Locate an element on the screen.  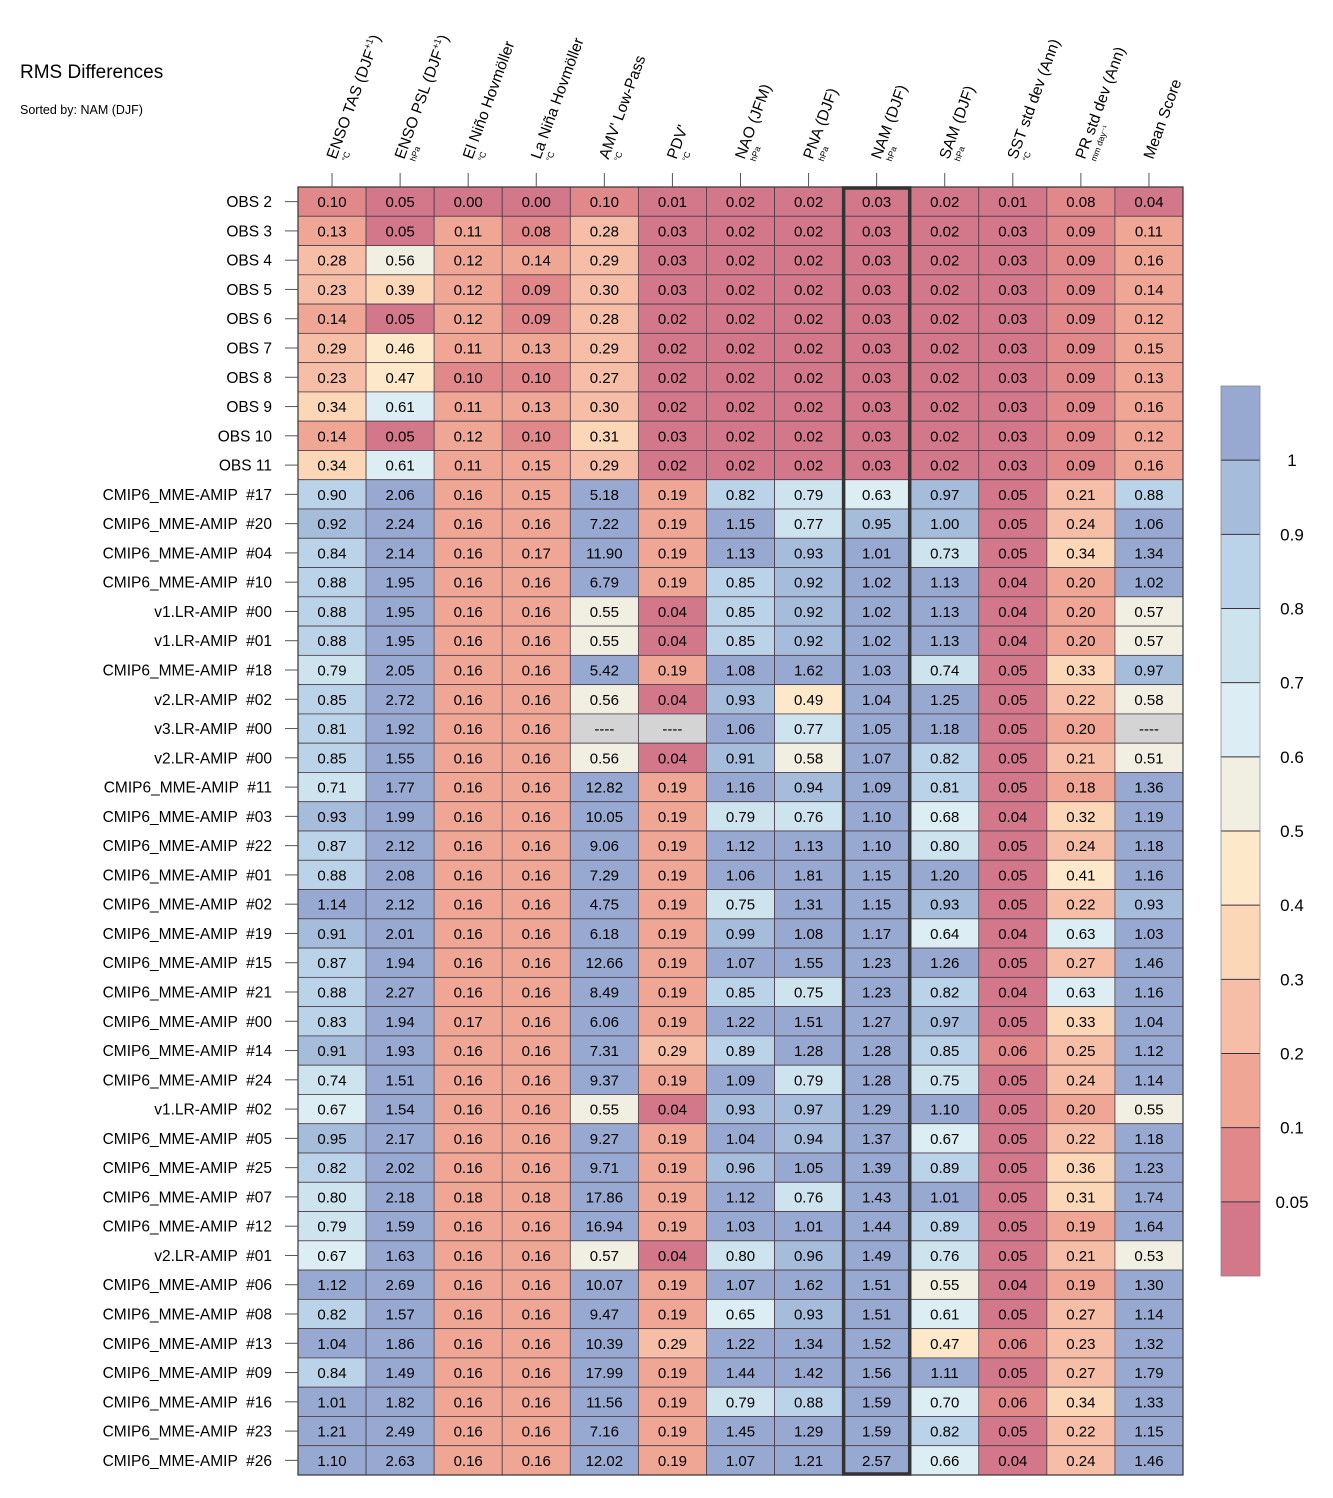
cell-value: 1.17 is located at coordinates (876, 934).